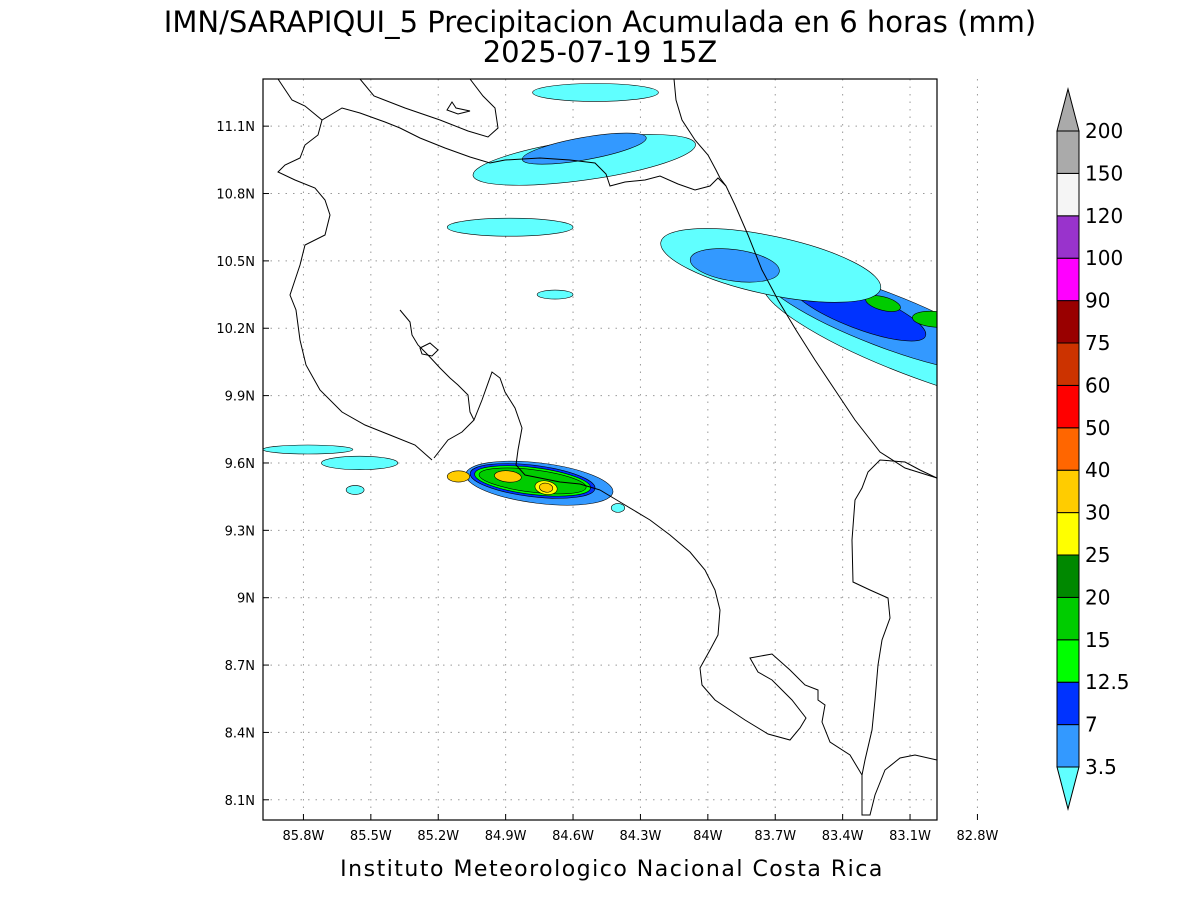 Image resolution: width=1200 pixels, height=900 pixels. What do you see at coordinates (437, 384) in the screenshot?
I see `gulf-of-nicoya-coastline` at bounding box center [437, 384].